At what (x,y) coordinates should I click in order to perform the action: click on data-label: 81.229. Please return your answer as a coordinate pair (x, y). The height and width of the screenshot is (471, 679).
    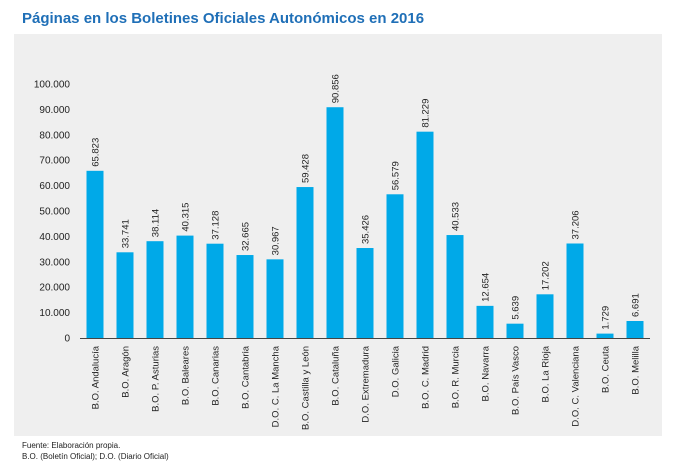
    Looking at the image, I should click on (426, 113).